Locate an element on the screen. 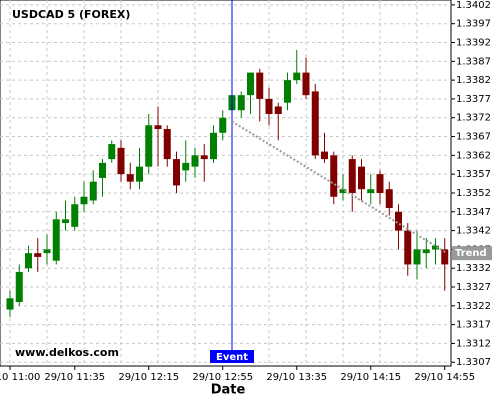 This screenshot has height=400, width=500. y-tick-label: 1.3392 is located at coordinates (473, 43).